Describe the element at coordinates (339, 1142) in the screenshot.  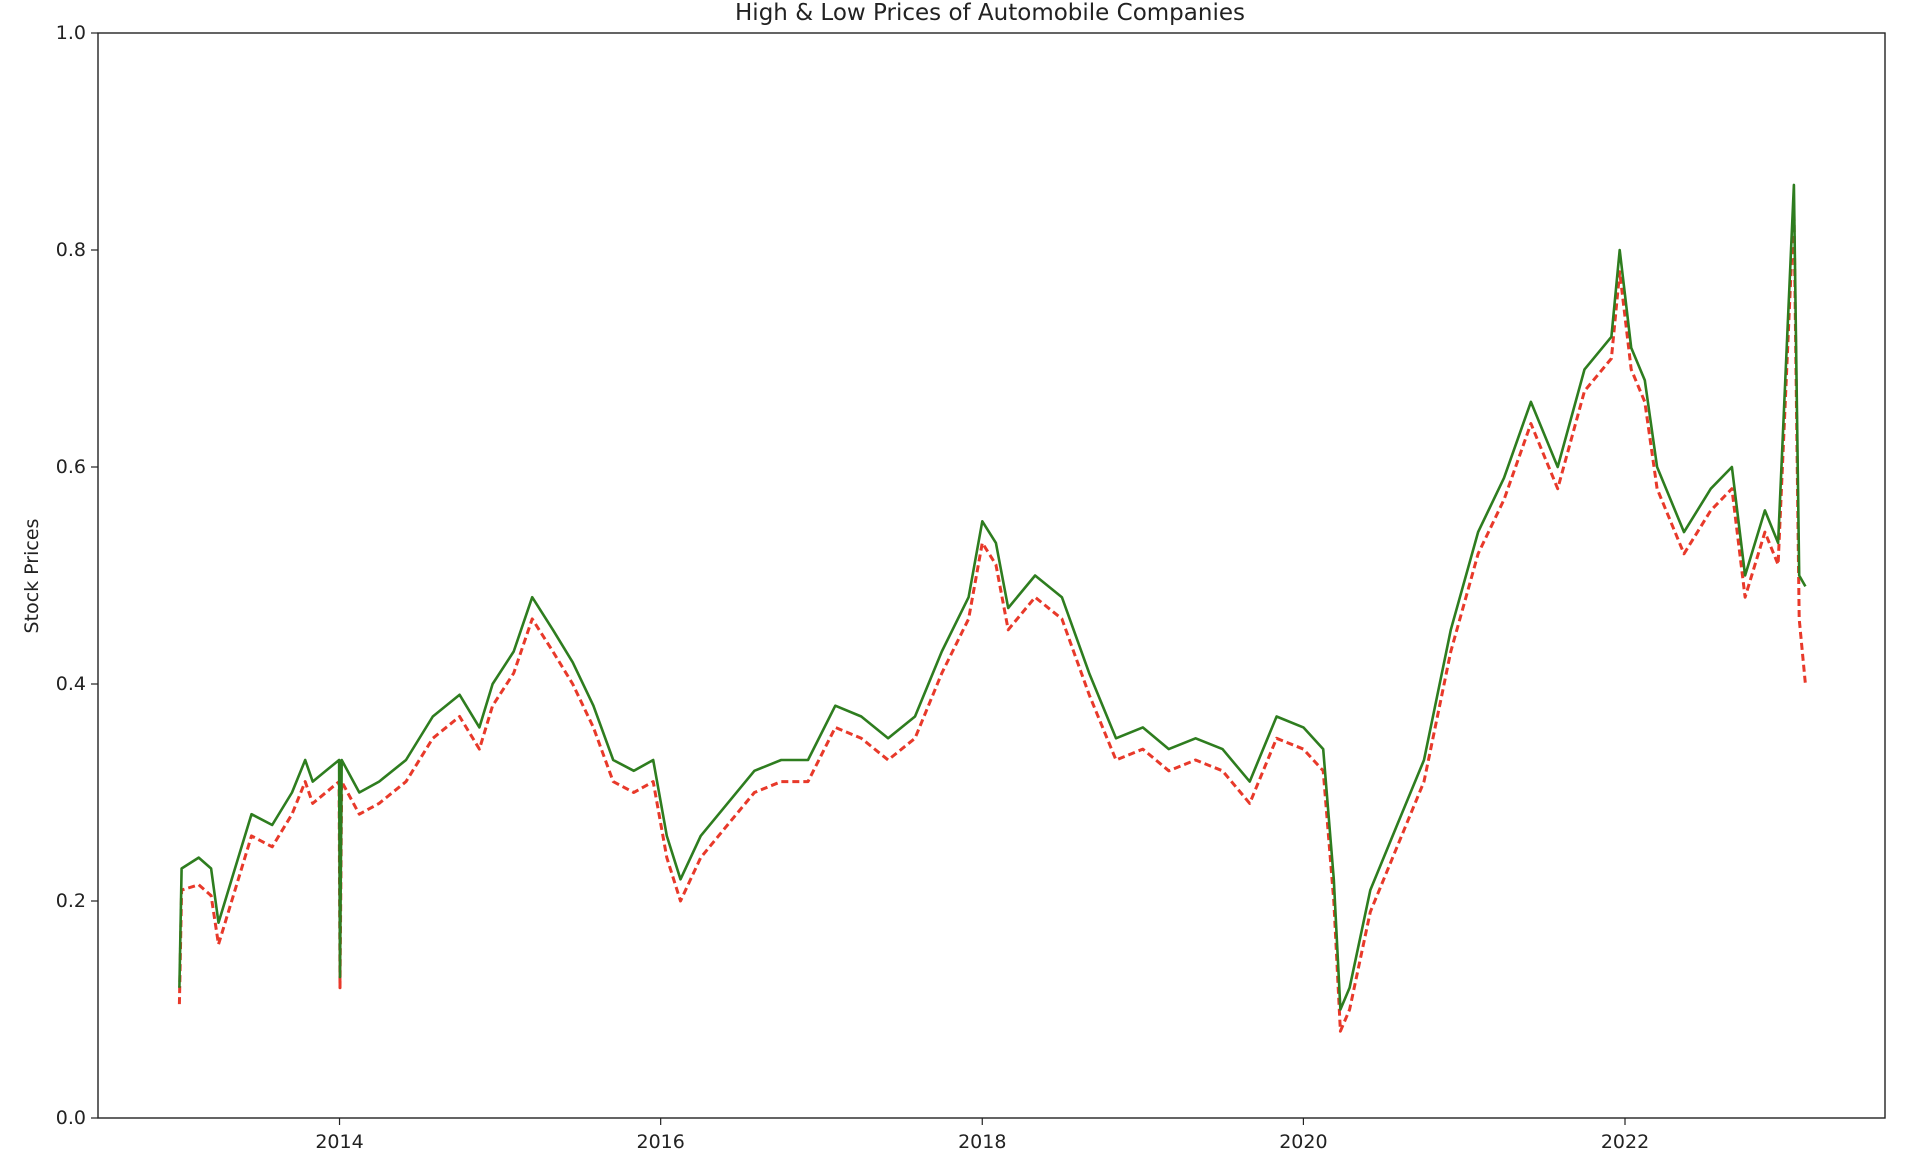
I see `x-tick-label: 2014` at that location.